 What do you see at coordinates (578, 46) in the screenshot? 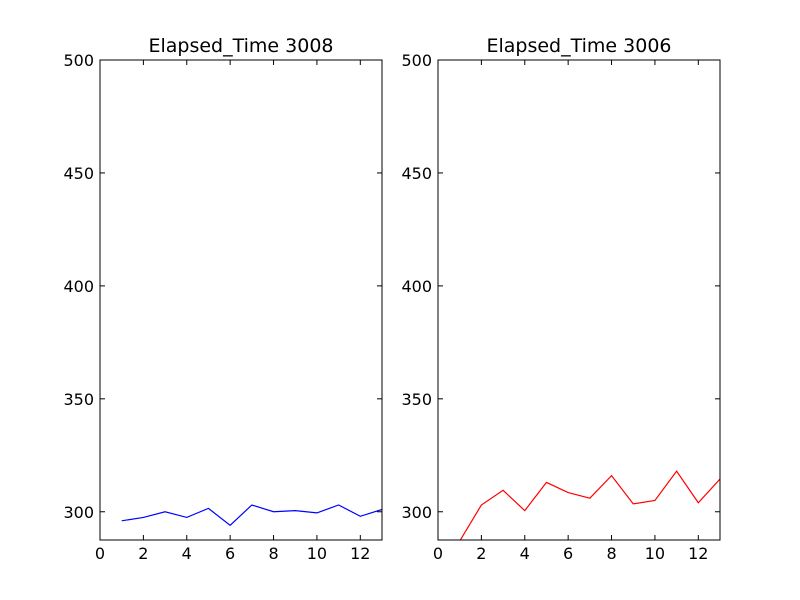
I see `chart-title: Elapsed_Time 3006` at bounding box center [578, 46].